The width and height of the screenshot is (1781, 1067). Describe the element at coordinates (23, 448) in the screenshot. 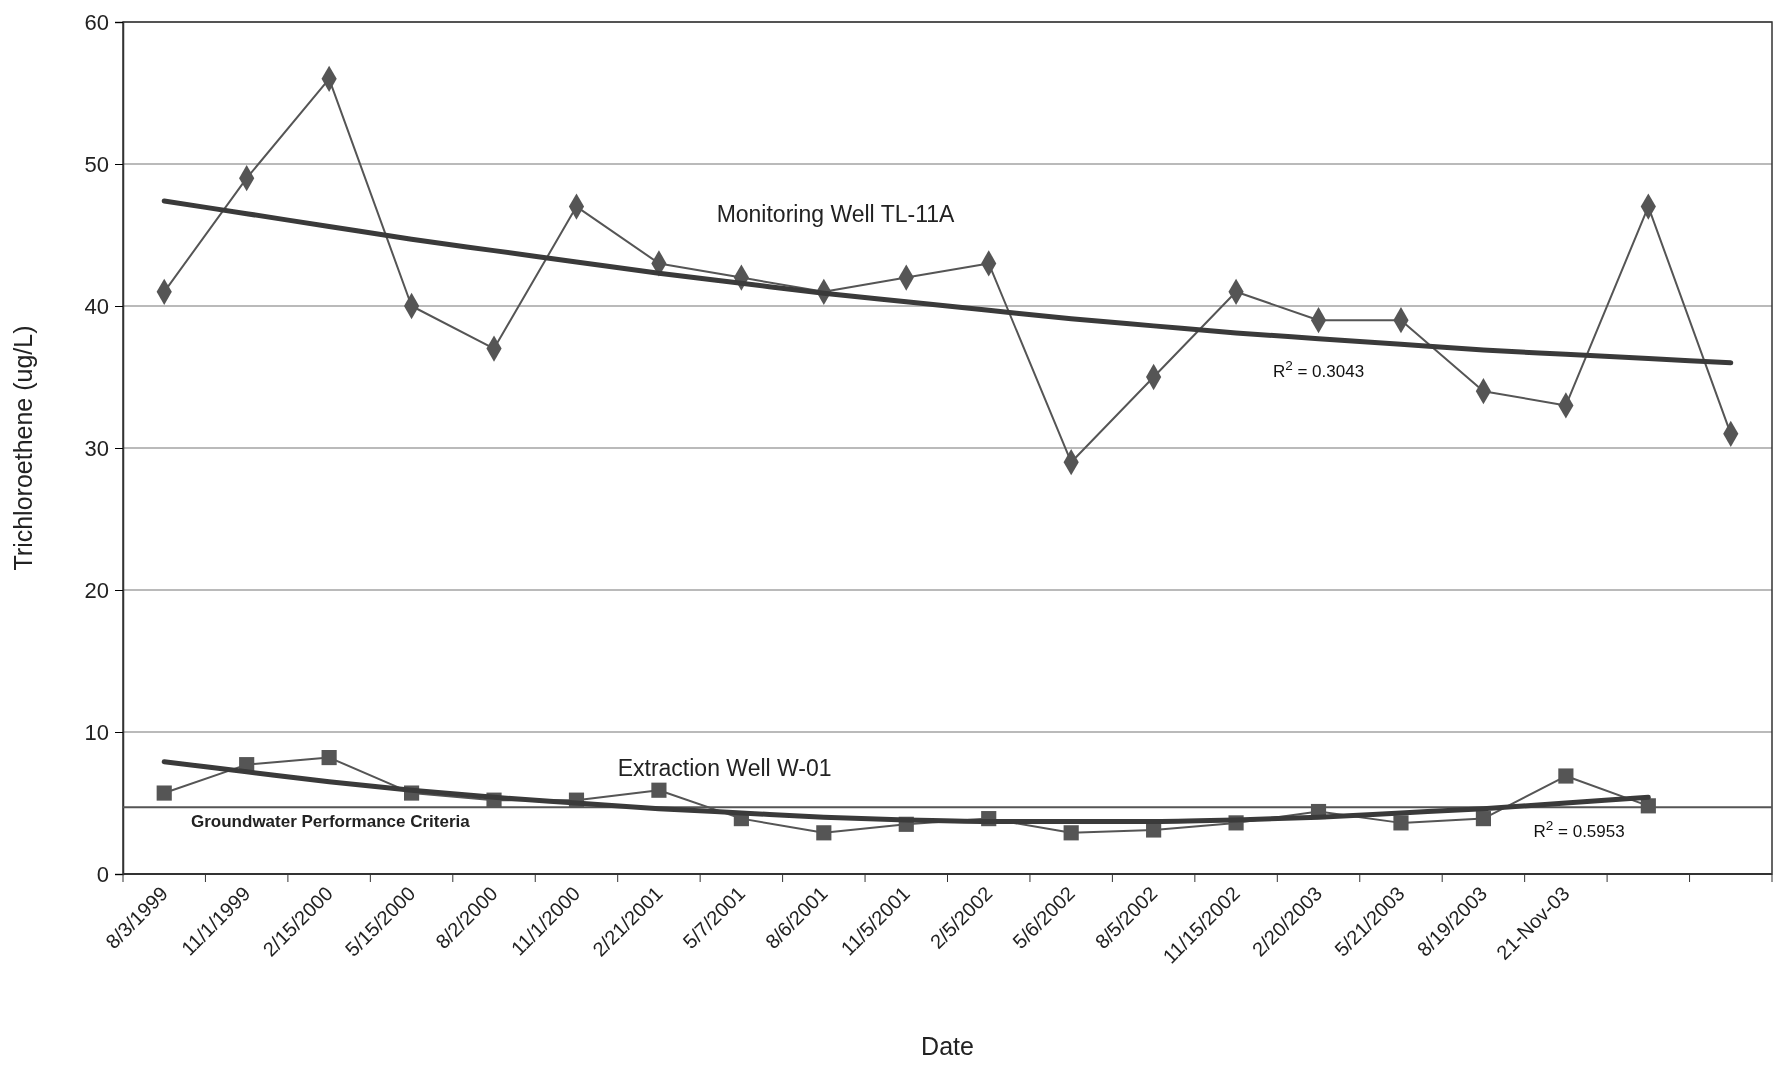

I see `y-axis-title: Trichloroethene (ug/L)` at that location.